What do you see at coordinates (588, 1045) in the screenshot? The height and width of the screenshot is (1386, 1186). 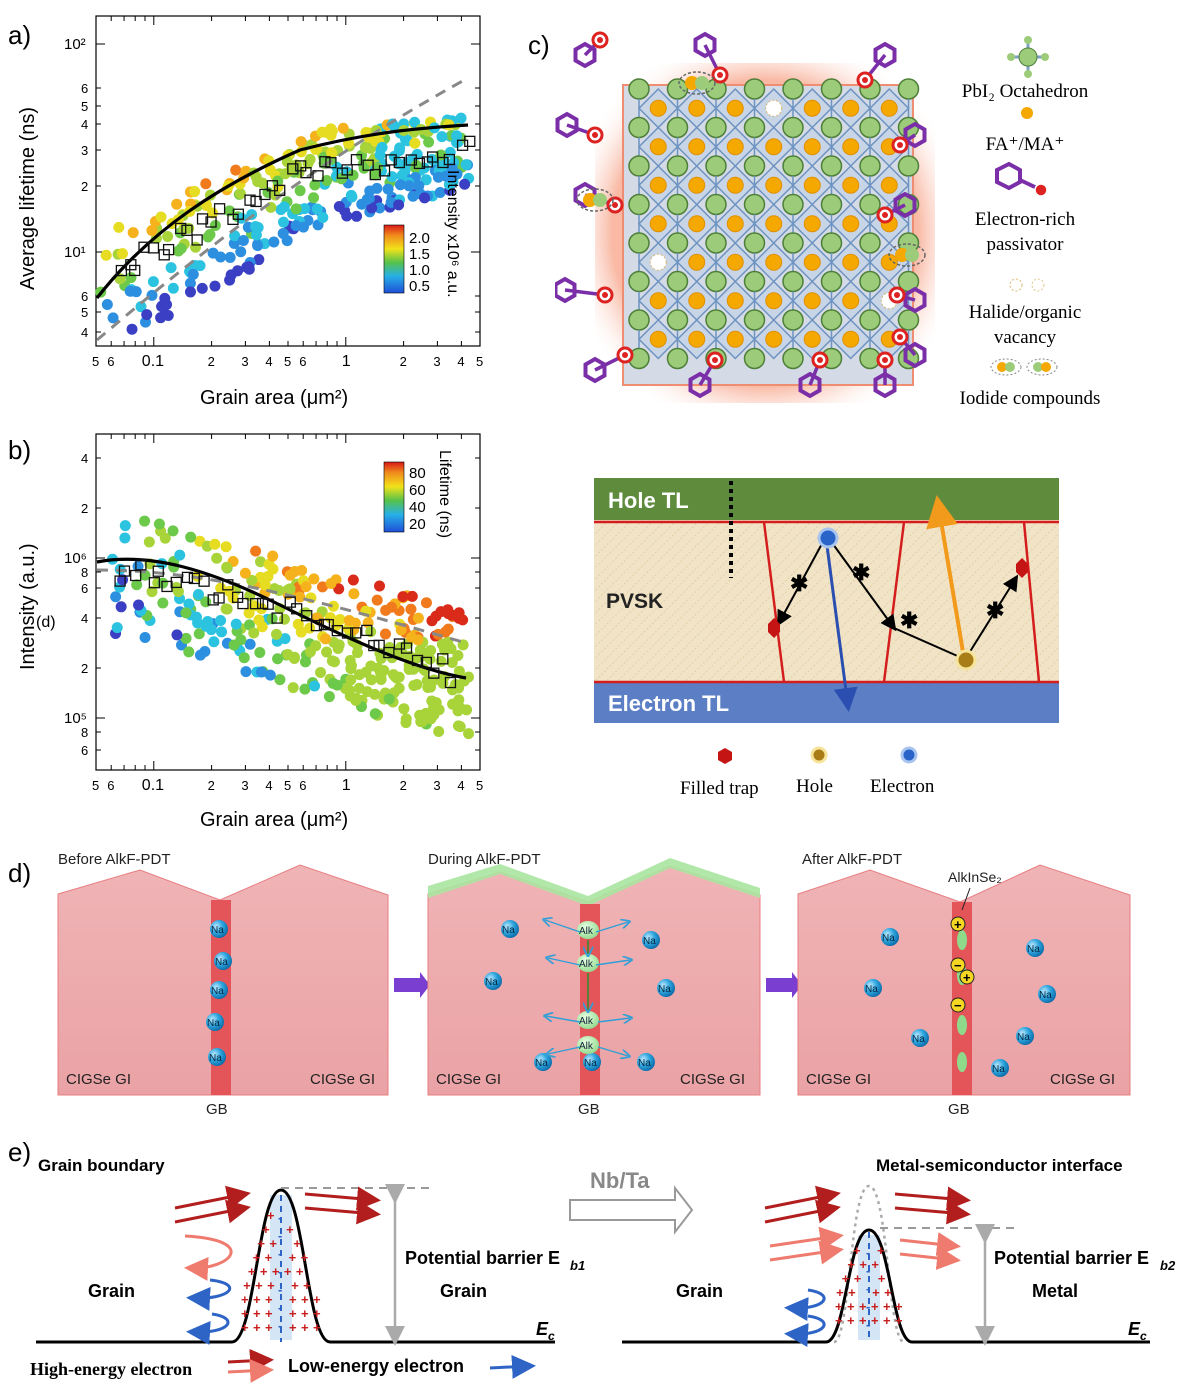 I see `alk-atom` at bounding box center [588, 1045].